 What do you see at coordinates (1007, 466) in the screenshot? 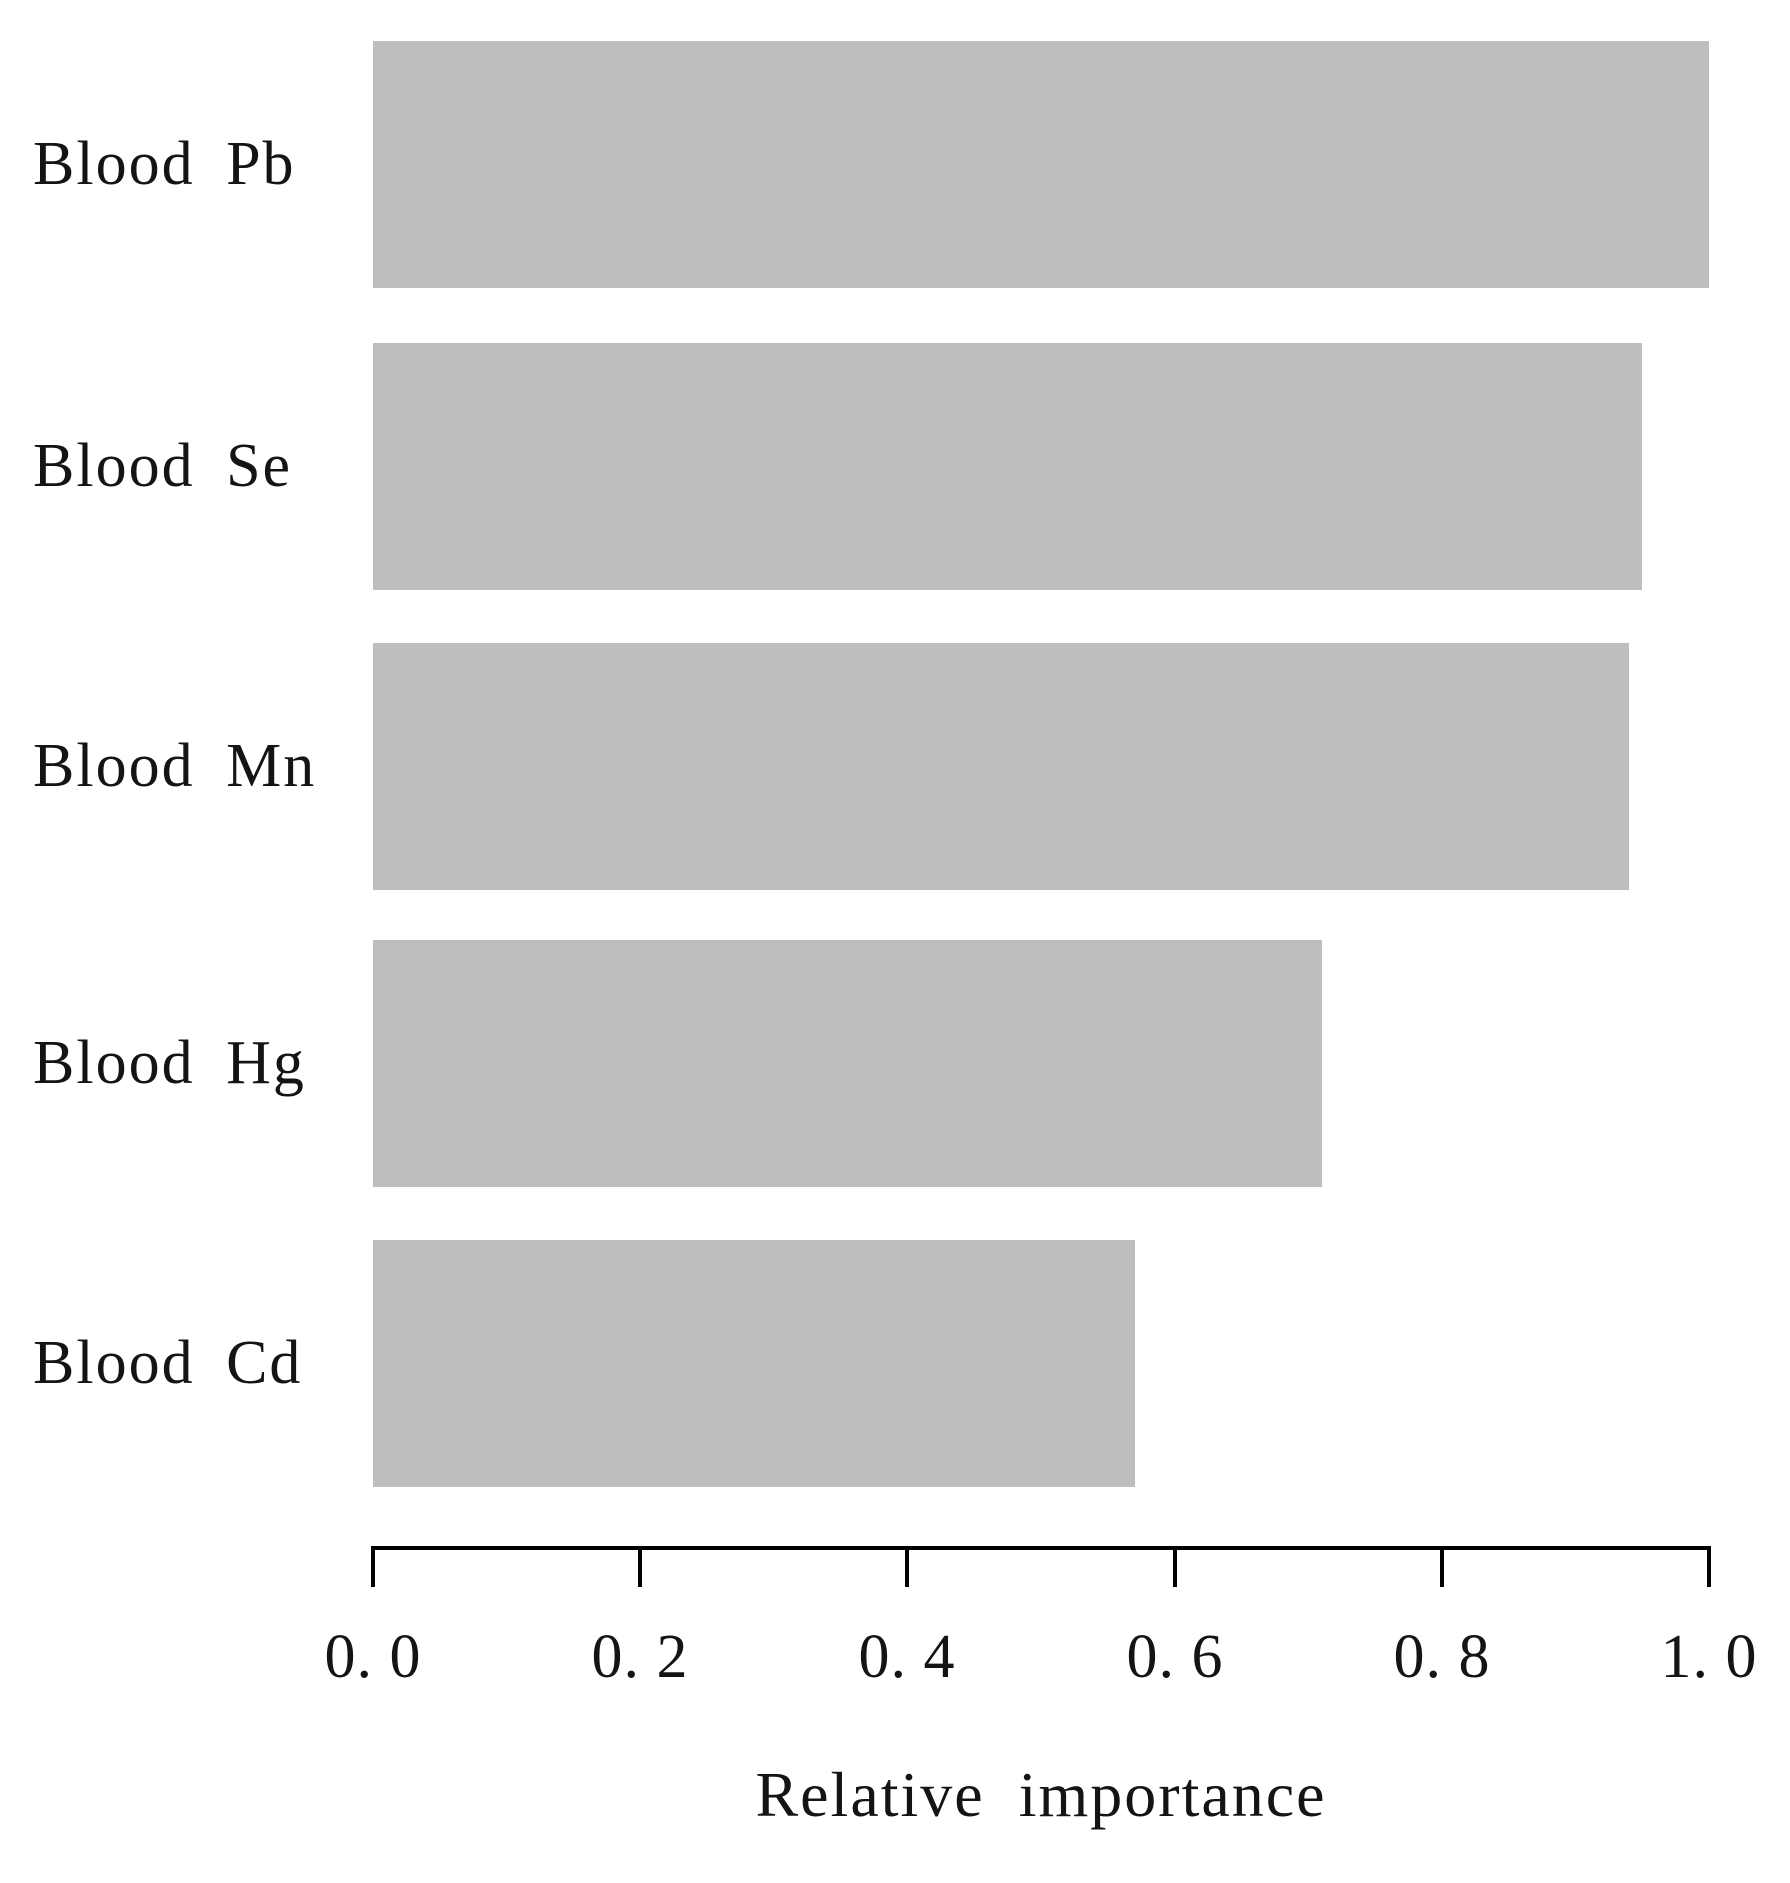
I see `bar-blood-se` at bounding box center [1007, 466].